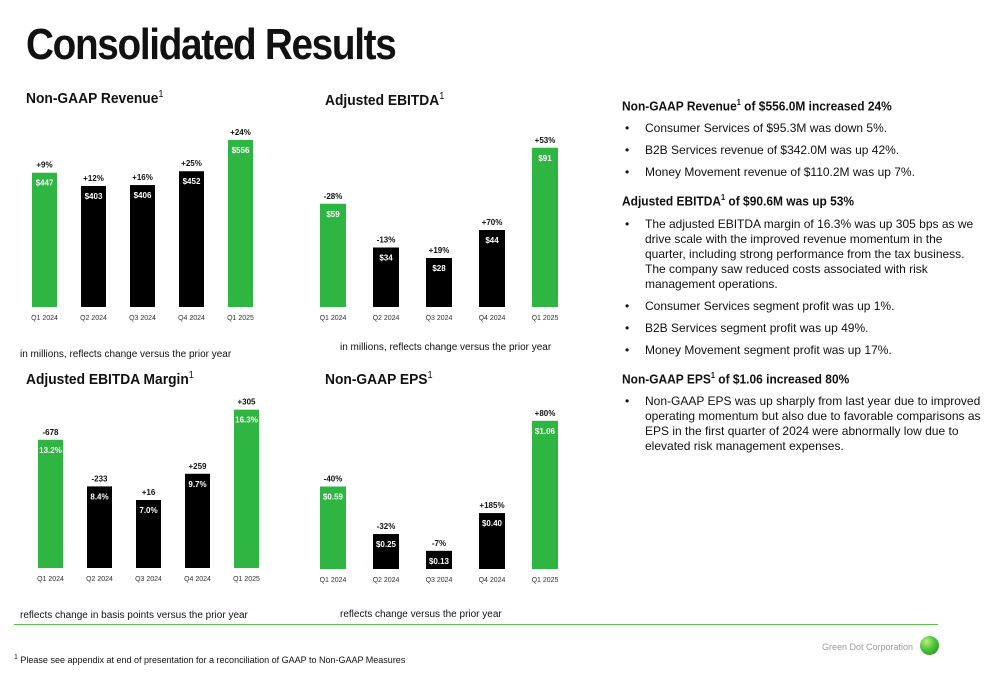 The width and height of the screenshot is (1000, 685). Describe the element at coordinates (476, 624) in the screenshot. I see `footer-divider` at that location.